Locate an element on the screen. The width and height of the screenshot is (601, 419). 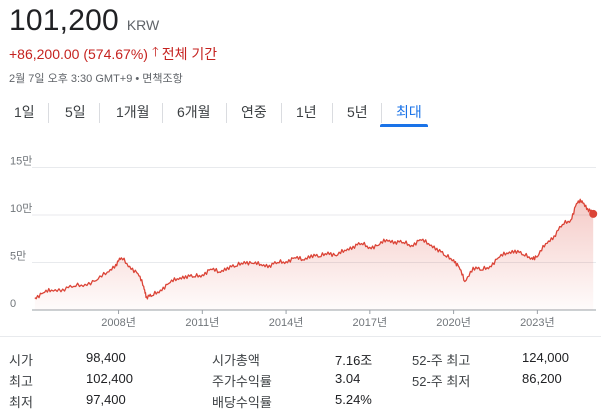
stat-value-open: 98,400 is located at coordinates (106, 357).